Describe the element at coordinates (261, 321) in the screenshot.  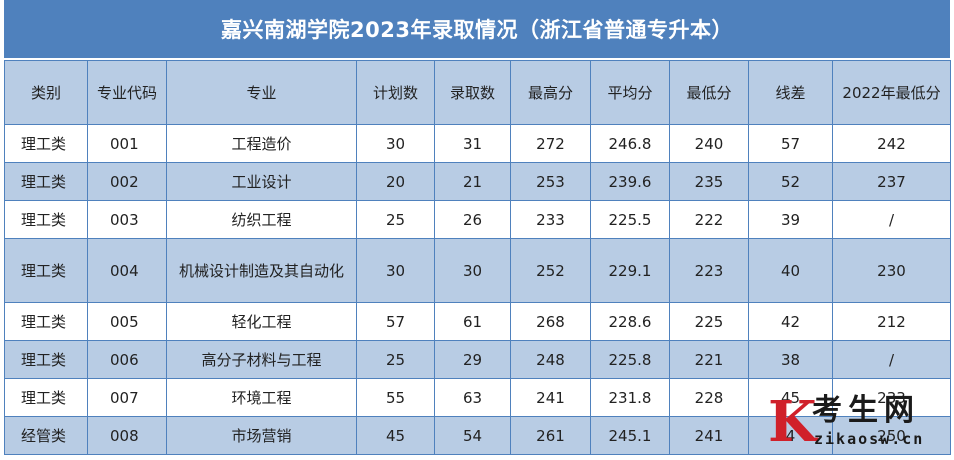
I see `cell-major: 轻化工程` at that location.